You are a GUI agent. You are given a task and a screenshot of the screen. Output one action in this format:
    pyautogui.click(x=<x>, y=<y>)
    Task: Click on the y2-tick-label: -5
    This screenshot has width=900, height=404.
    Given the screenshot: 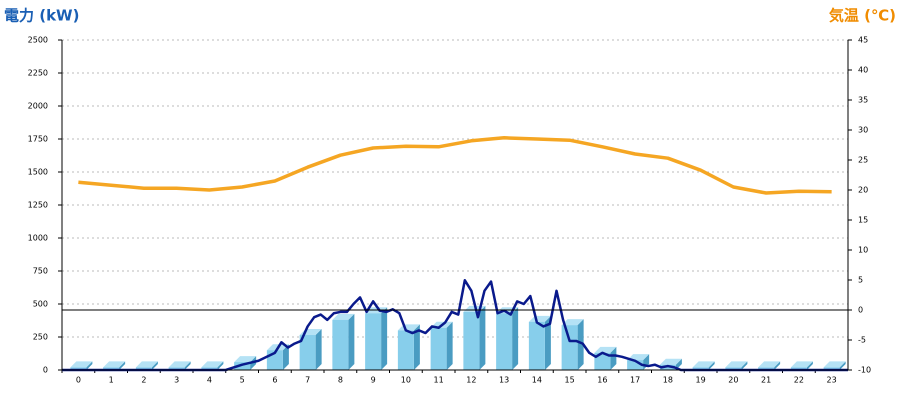 What is the action you would take?
    pyautogui.click(x=862, y=340)
    